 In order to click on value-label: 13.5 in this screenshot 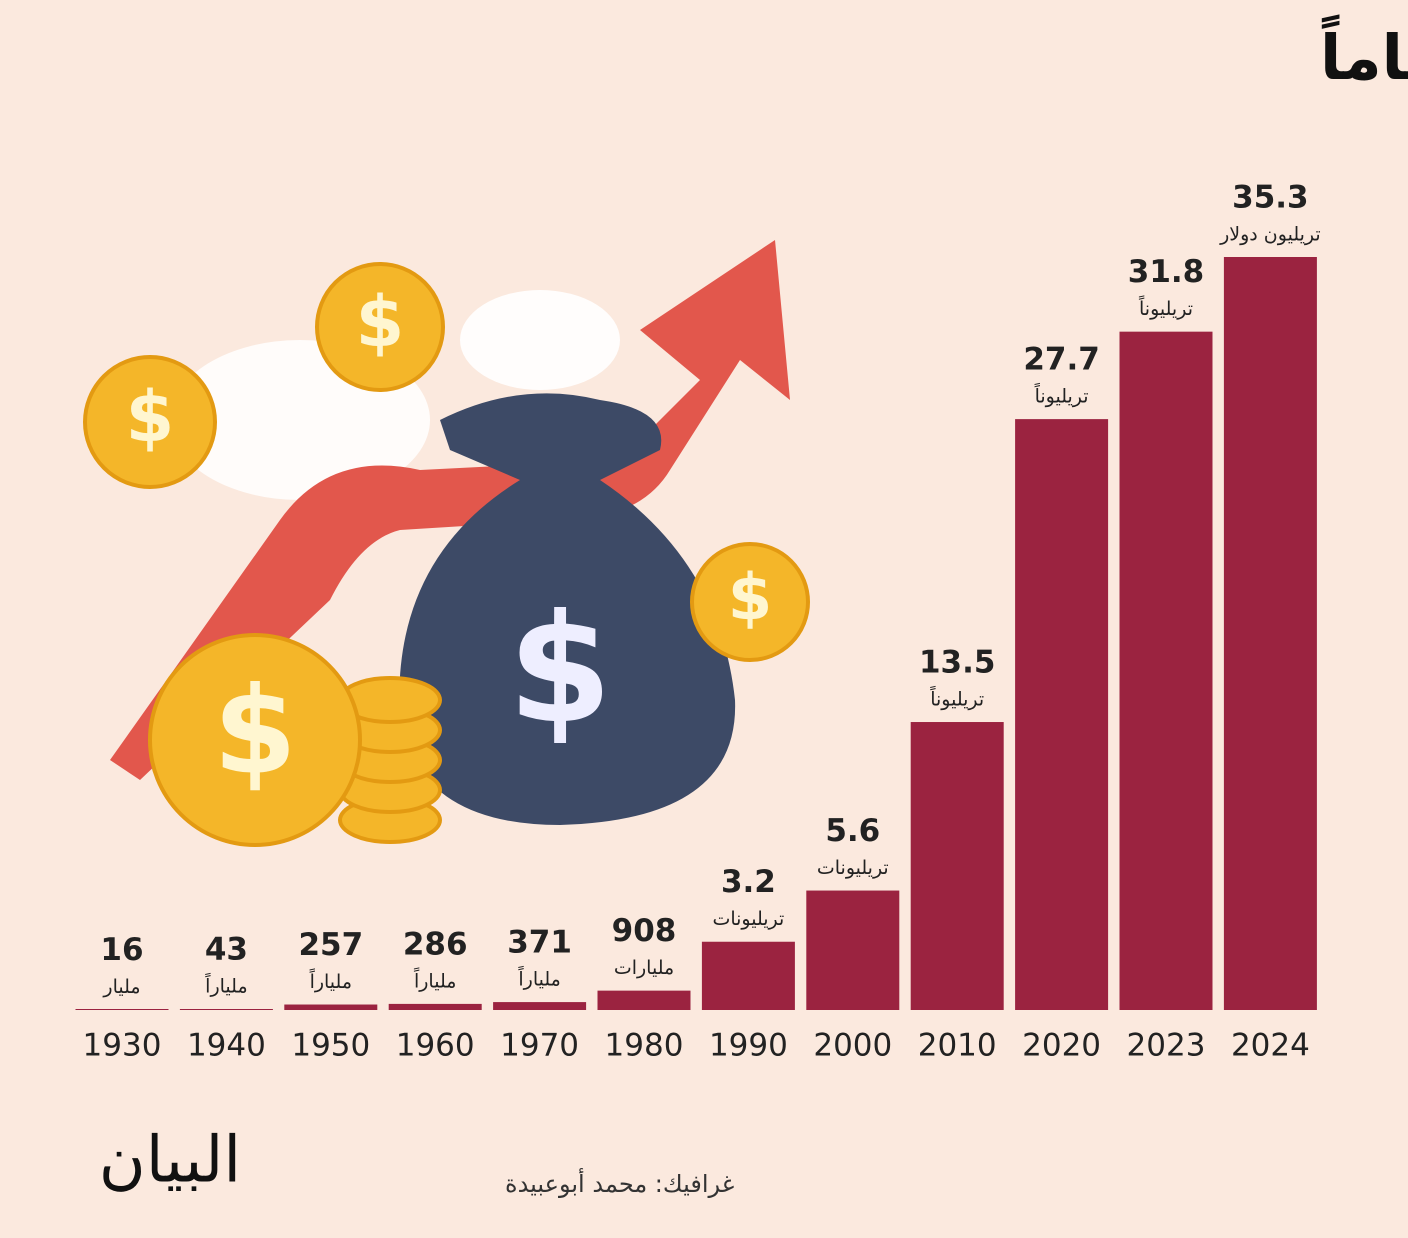, I will do `click(957, 663)`.